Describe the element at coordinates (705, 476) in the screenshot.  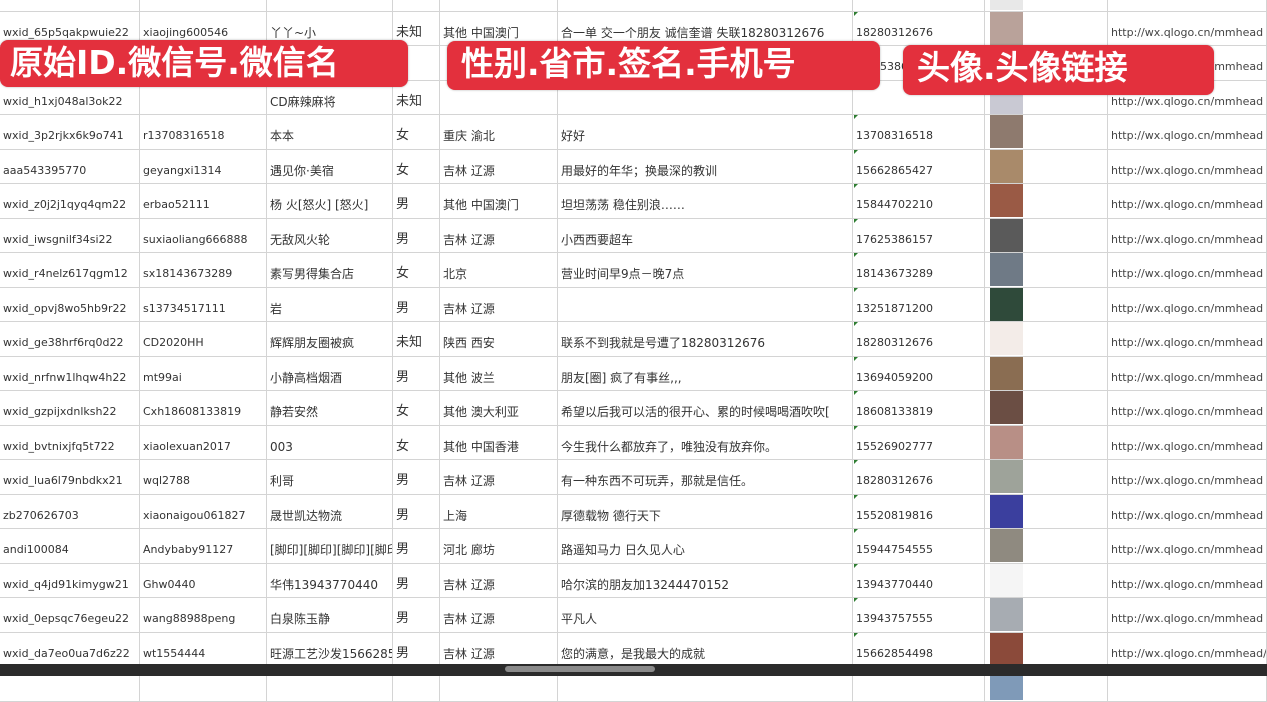
I see `cell-signature: 有一种东西不可玩弄，那就是信任。` at that location.